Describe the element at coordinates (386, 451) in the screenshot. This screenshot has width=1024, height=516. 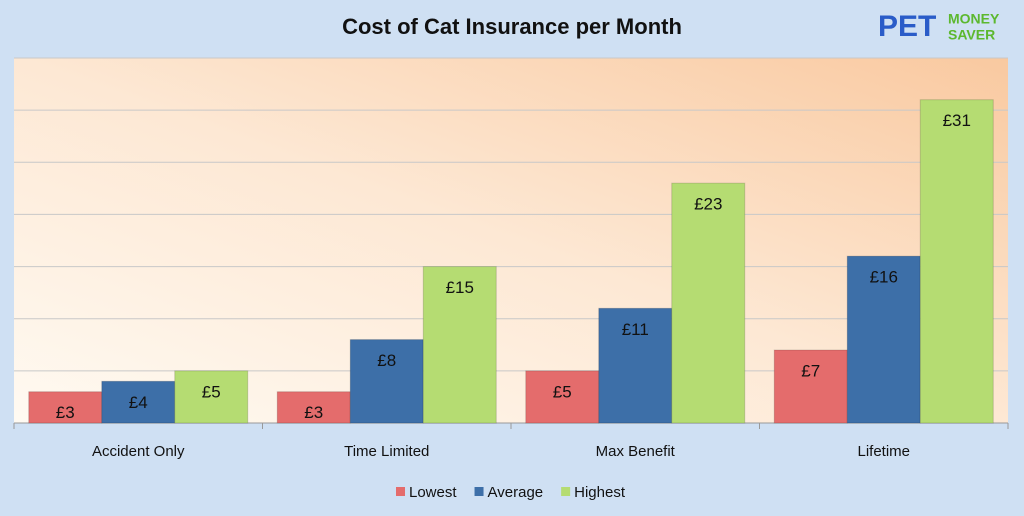
I see `x-tick-label: Time Limited` at that location.